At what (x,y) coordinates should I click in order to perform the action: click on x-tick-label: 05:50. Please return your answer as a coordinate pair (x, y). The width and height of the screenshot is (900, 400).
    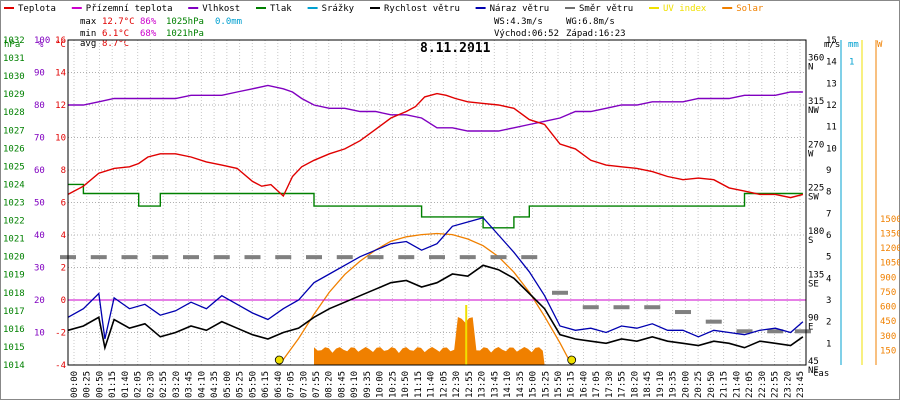
    Looking at the image, I should click on (253, 384).